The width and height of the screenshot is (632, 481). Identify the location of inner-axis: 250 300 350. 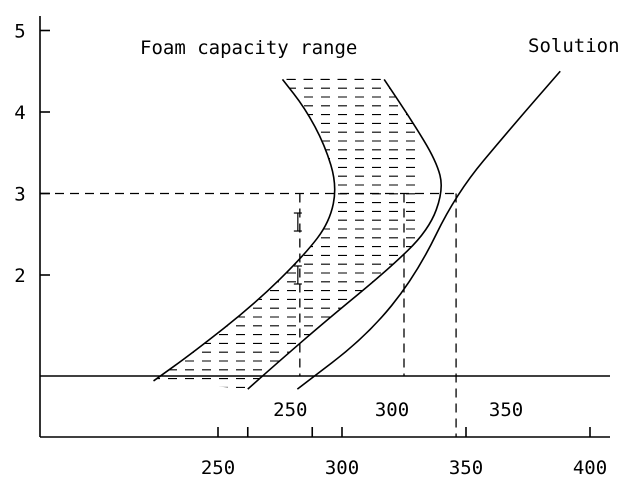
(325, 398).